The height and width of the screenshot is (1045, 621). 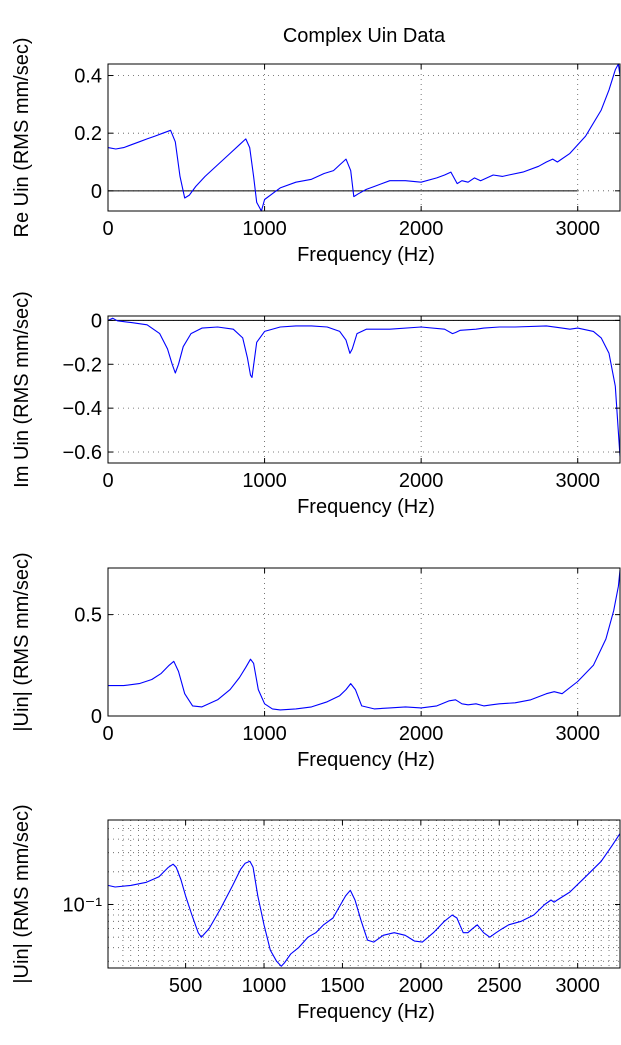 What do you see at coordinates (185, 986) in the screenshot?
I see `x-tick-label: 500` at bounding box center [185, 986].